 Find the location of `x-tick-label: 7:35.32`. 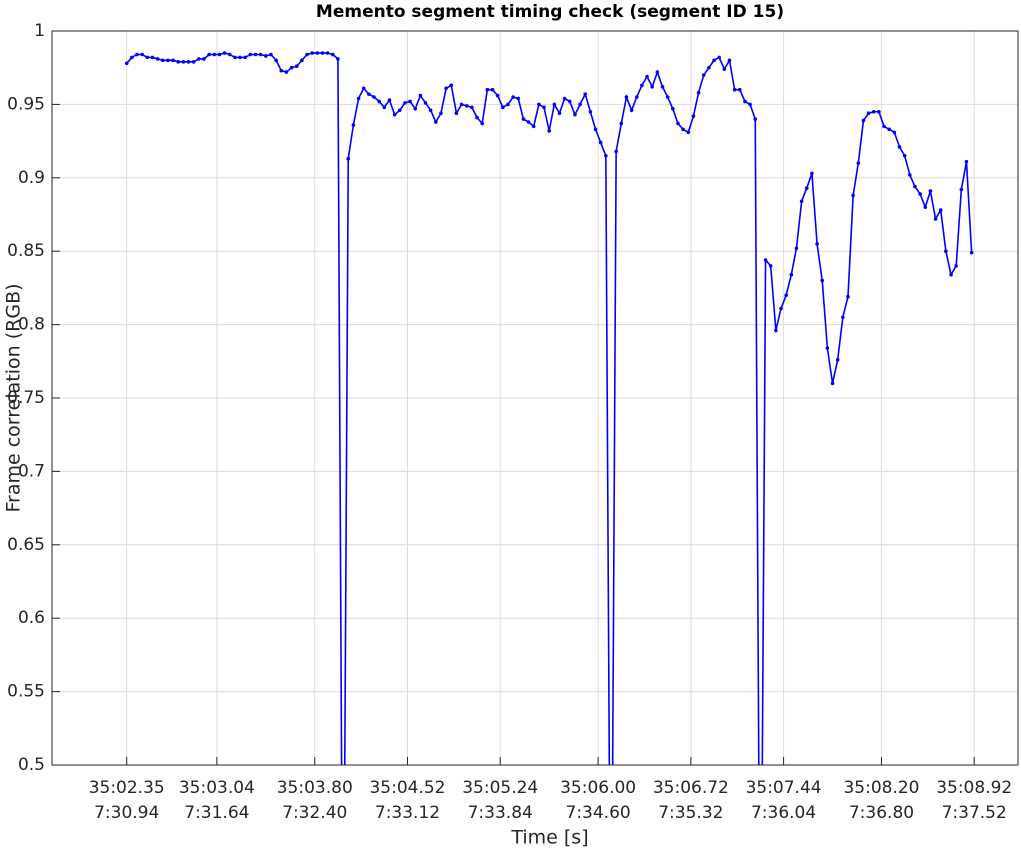

x-tick-label: 7:35.32 is located at coordinates (690, 813).